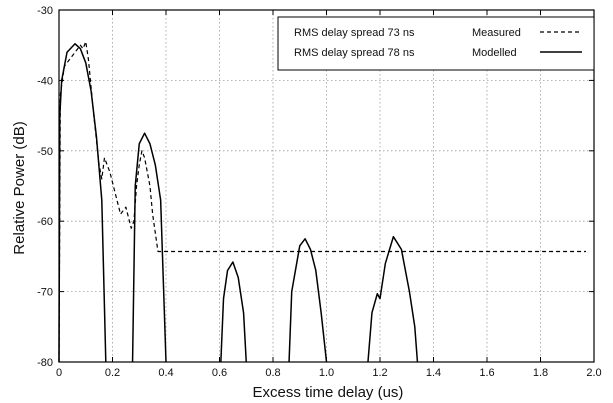 The height and width of the screenshot is (403, 613). I want to click on x-tick-label: 2.0, so click(593, 373).